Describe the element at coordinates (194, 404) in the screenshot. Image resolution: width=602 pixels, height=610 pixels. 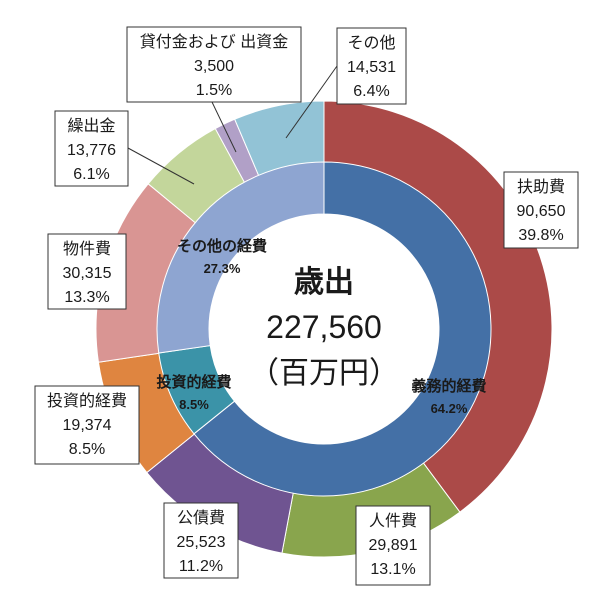
I see `inner-label-percent: 8.5%` at that location.